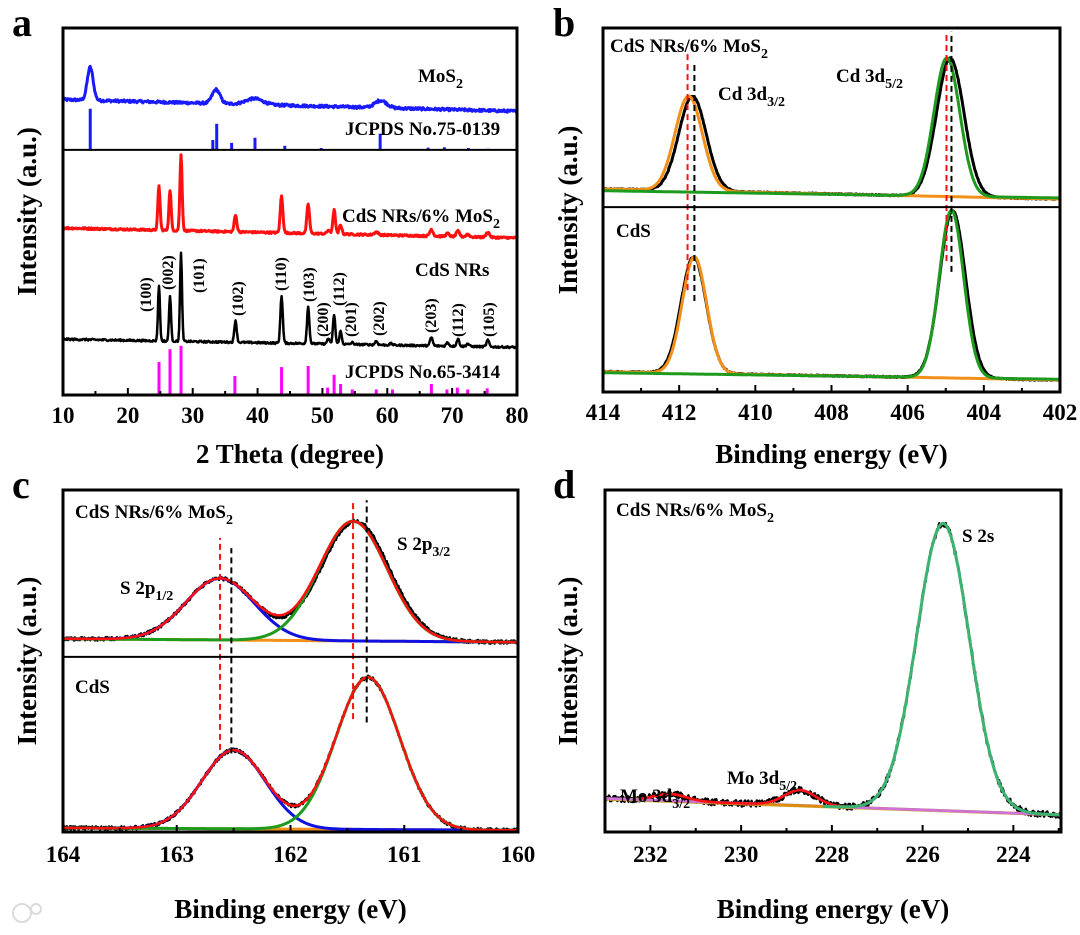 The height and width of the screenshot is (935, 1080). What do you see at coordinates (27, 913) in the screenshot?
I see `watermark-logo` at bounding box center [27, 913].